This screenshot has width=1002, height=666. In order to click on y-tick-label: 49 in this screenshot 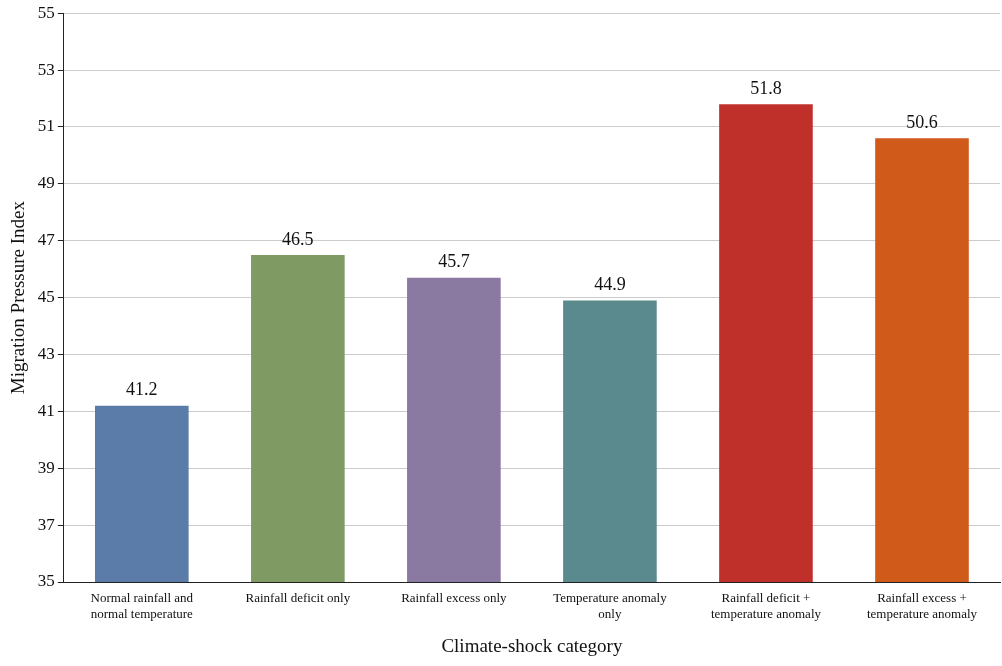, I will do `click(46, 183)`.